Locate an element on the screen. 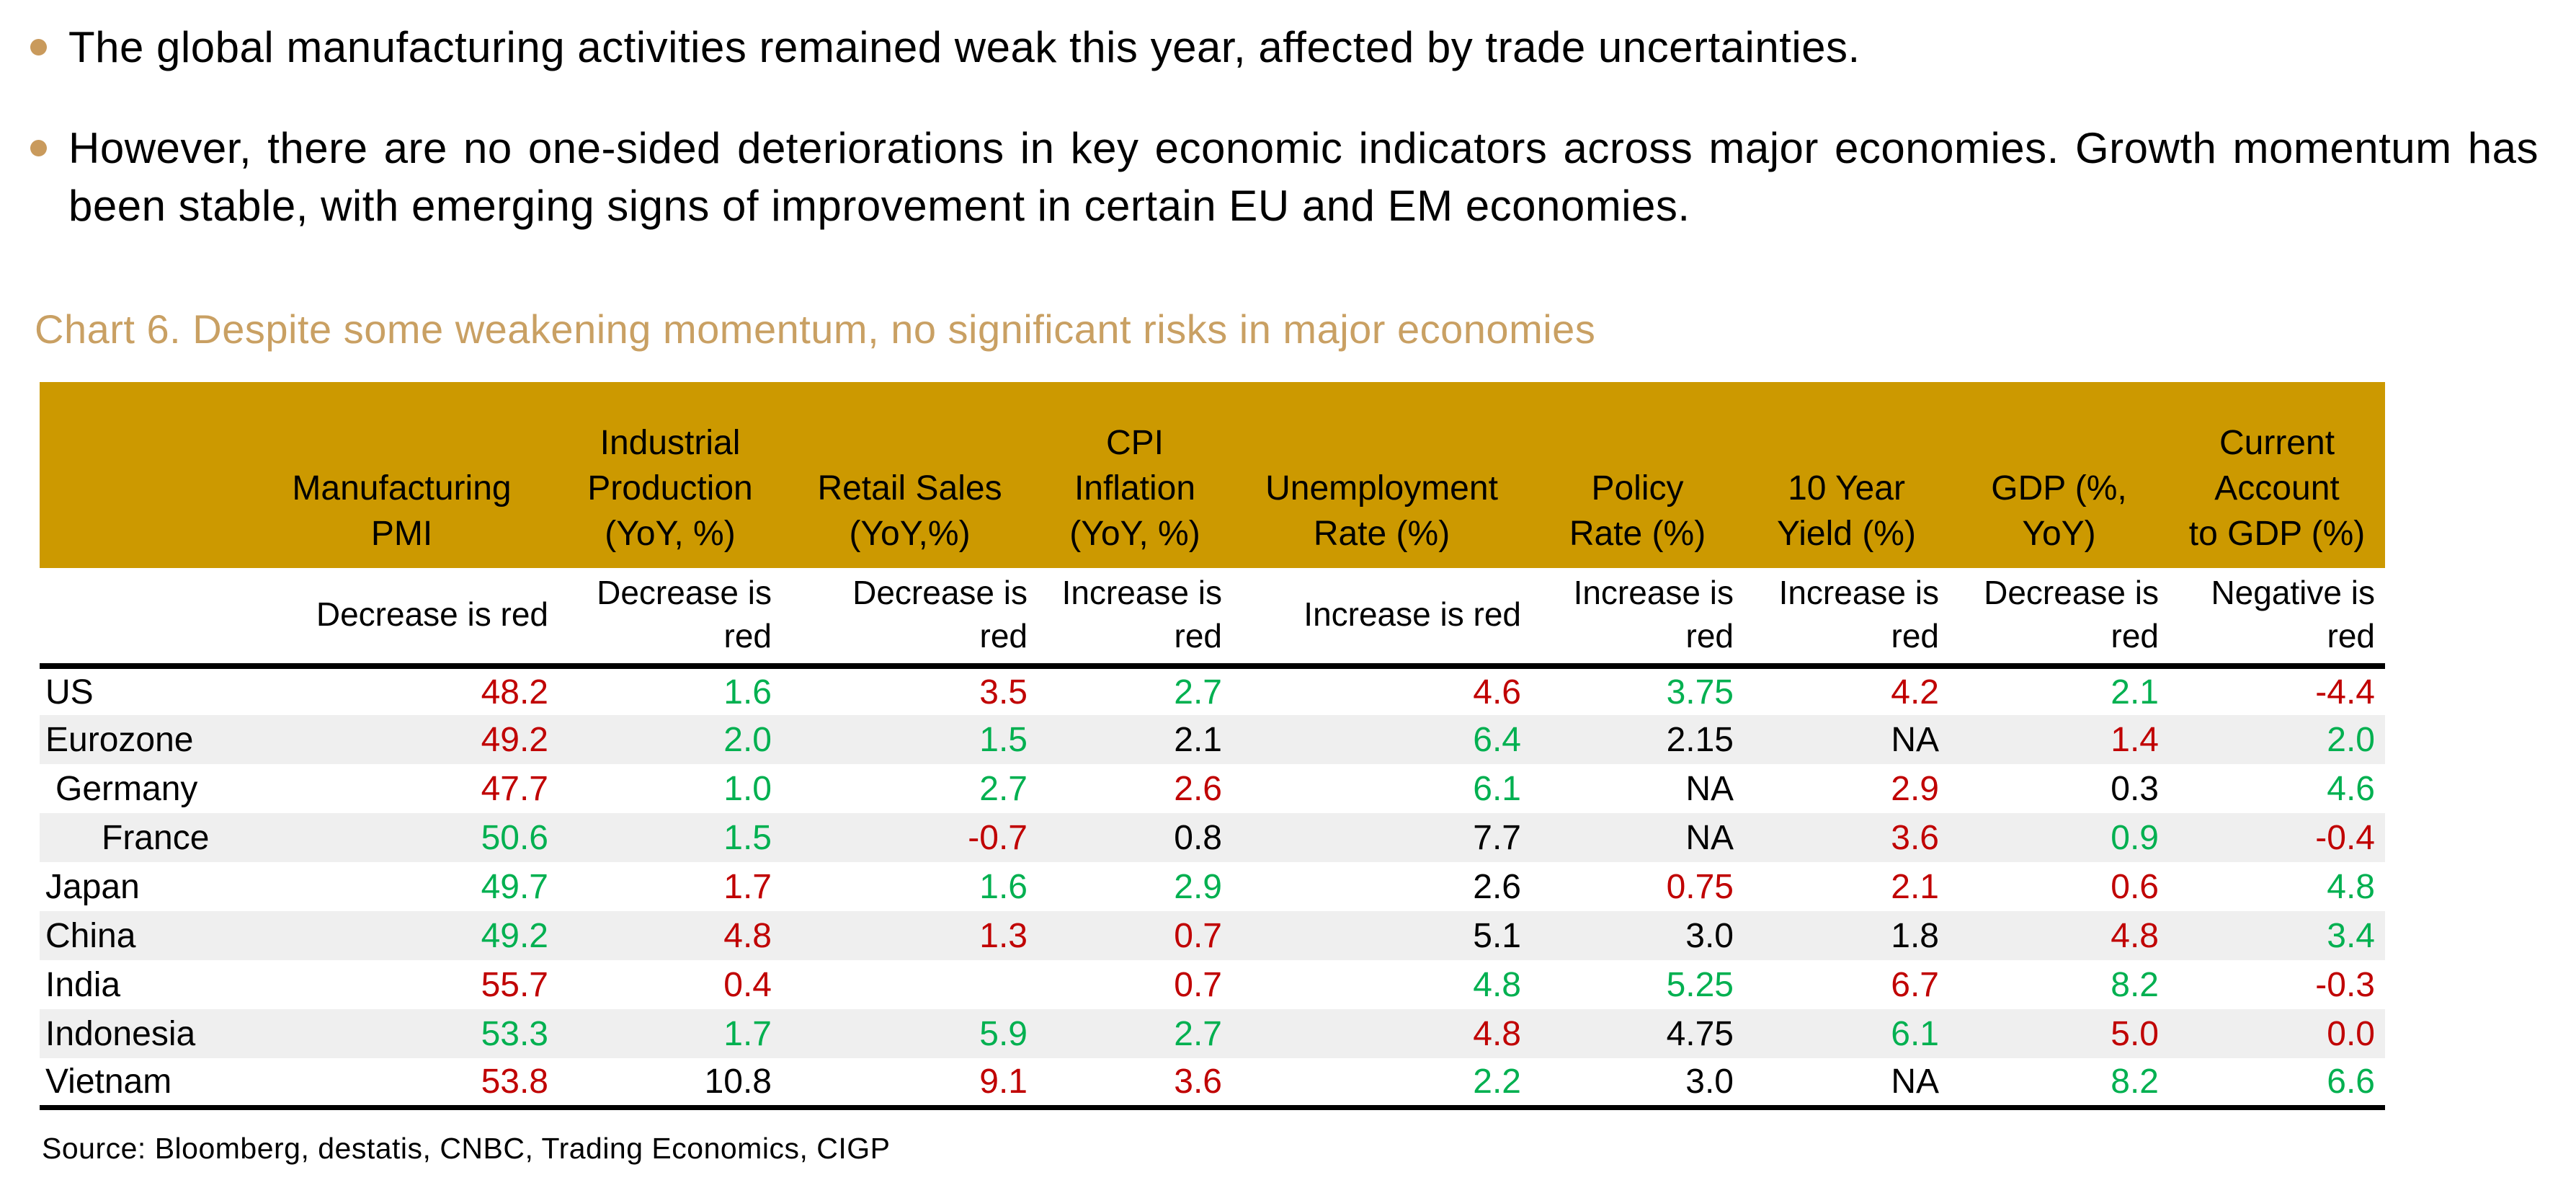 The image size is (2576, 1193). cell-gdp: 0.3 is located at coordinates (2059, 788).